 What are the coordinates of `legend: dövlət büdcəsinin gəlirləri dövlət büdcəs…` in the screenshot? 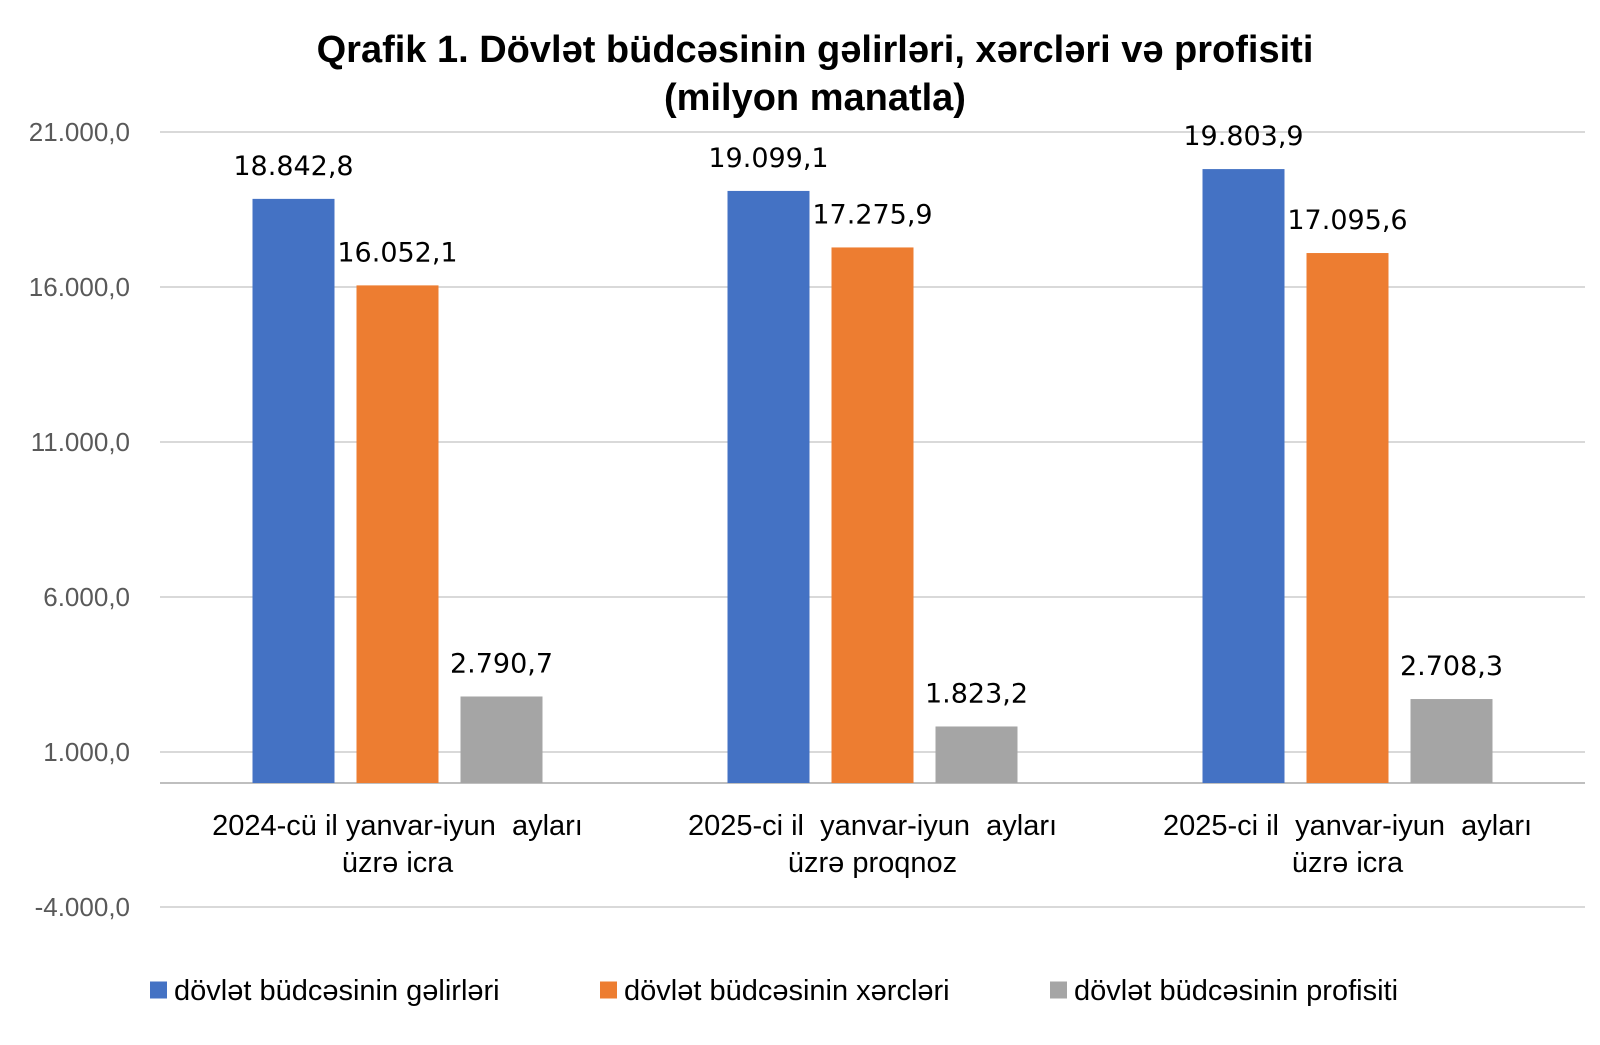 It's located at (774, 991).